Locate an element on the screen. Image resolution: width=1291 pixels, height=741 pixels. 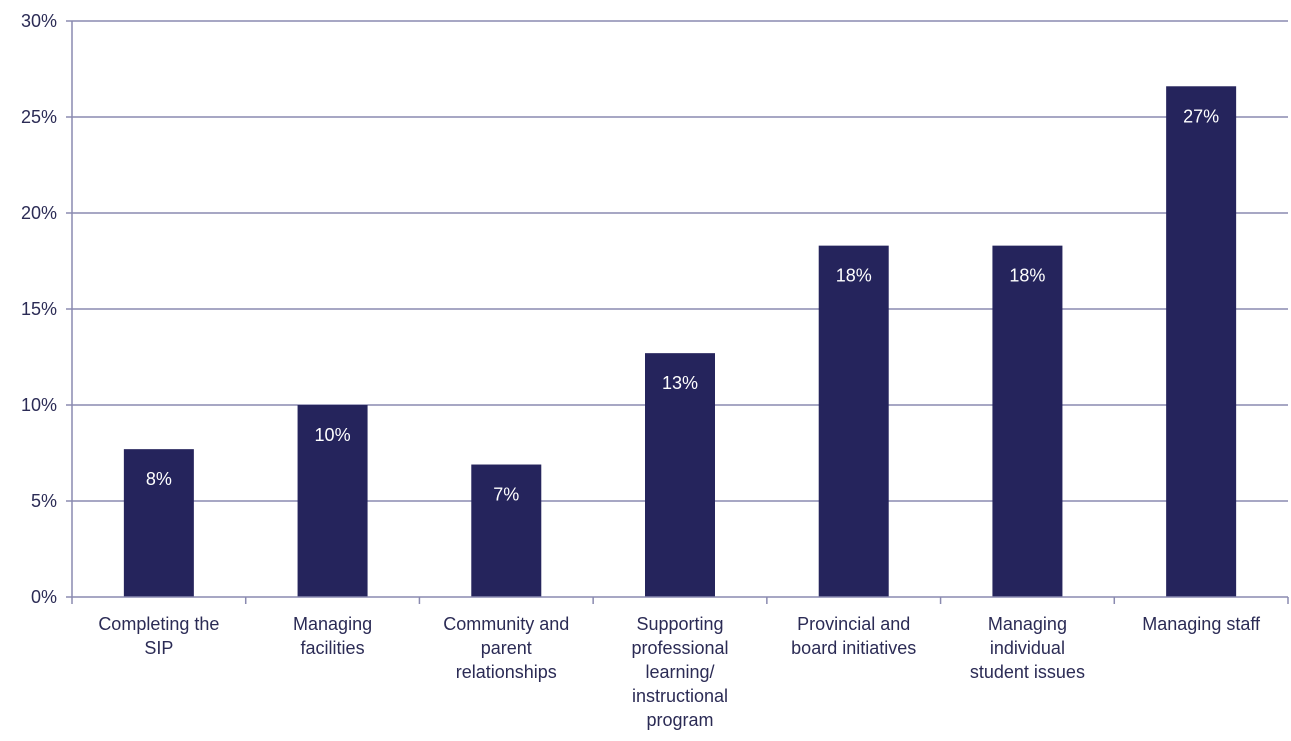
category-label: Supporting is located at coordinates (679, 624).